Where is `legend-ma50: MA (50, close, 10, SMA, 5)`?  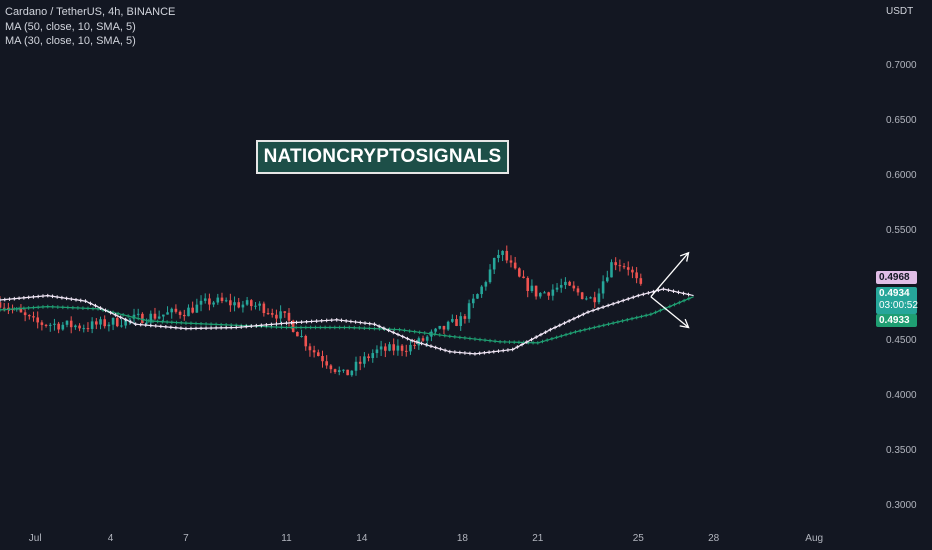
legend-ma50: MA (50, close, 10, SMA, 5) is located at coordinates (70, 26).